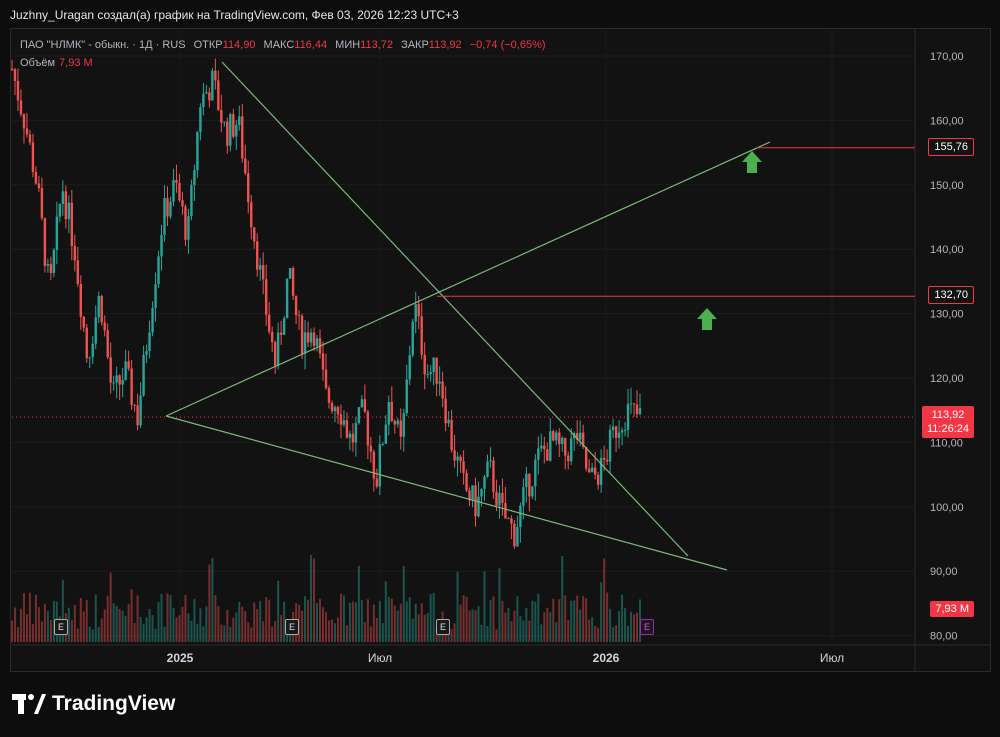  I want to click on earnings-marker-upcoming: E, so click(647, 627).